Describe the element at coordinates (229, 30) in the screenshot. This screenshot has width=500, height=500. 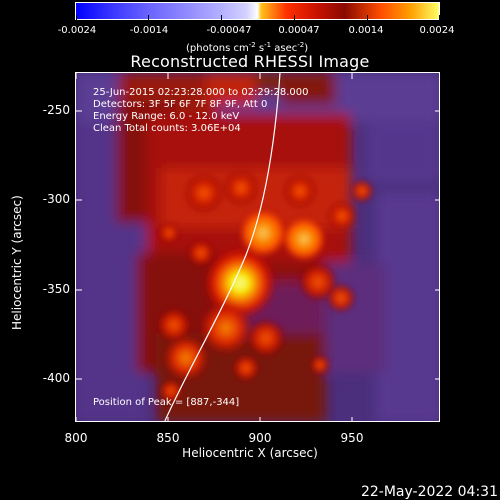
I see `colorbar-tick-label: -0.00047` at that location.